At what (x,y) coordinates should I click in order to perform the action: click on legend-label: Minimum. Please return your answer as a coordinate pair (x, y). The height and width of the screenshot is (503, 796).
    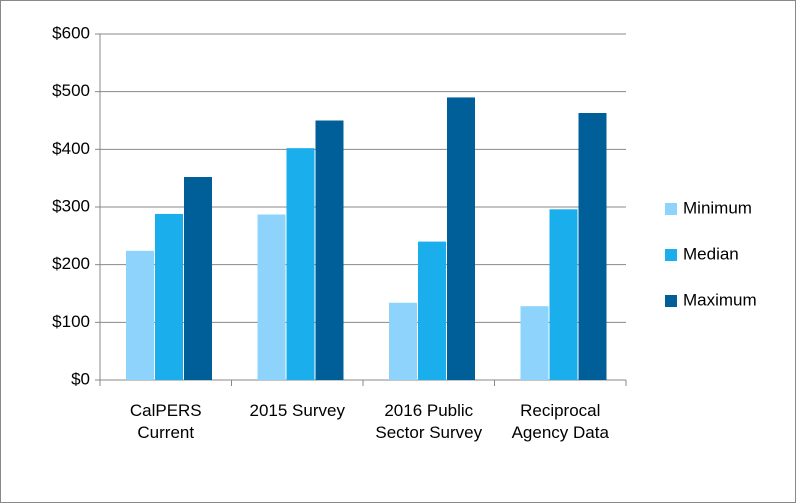
    Looking at the image, I should click on (717, 207).